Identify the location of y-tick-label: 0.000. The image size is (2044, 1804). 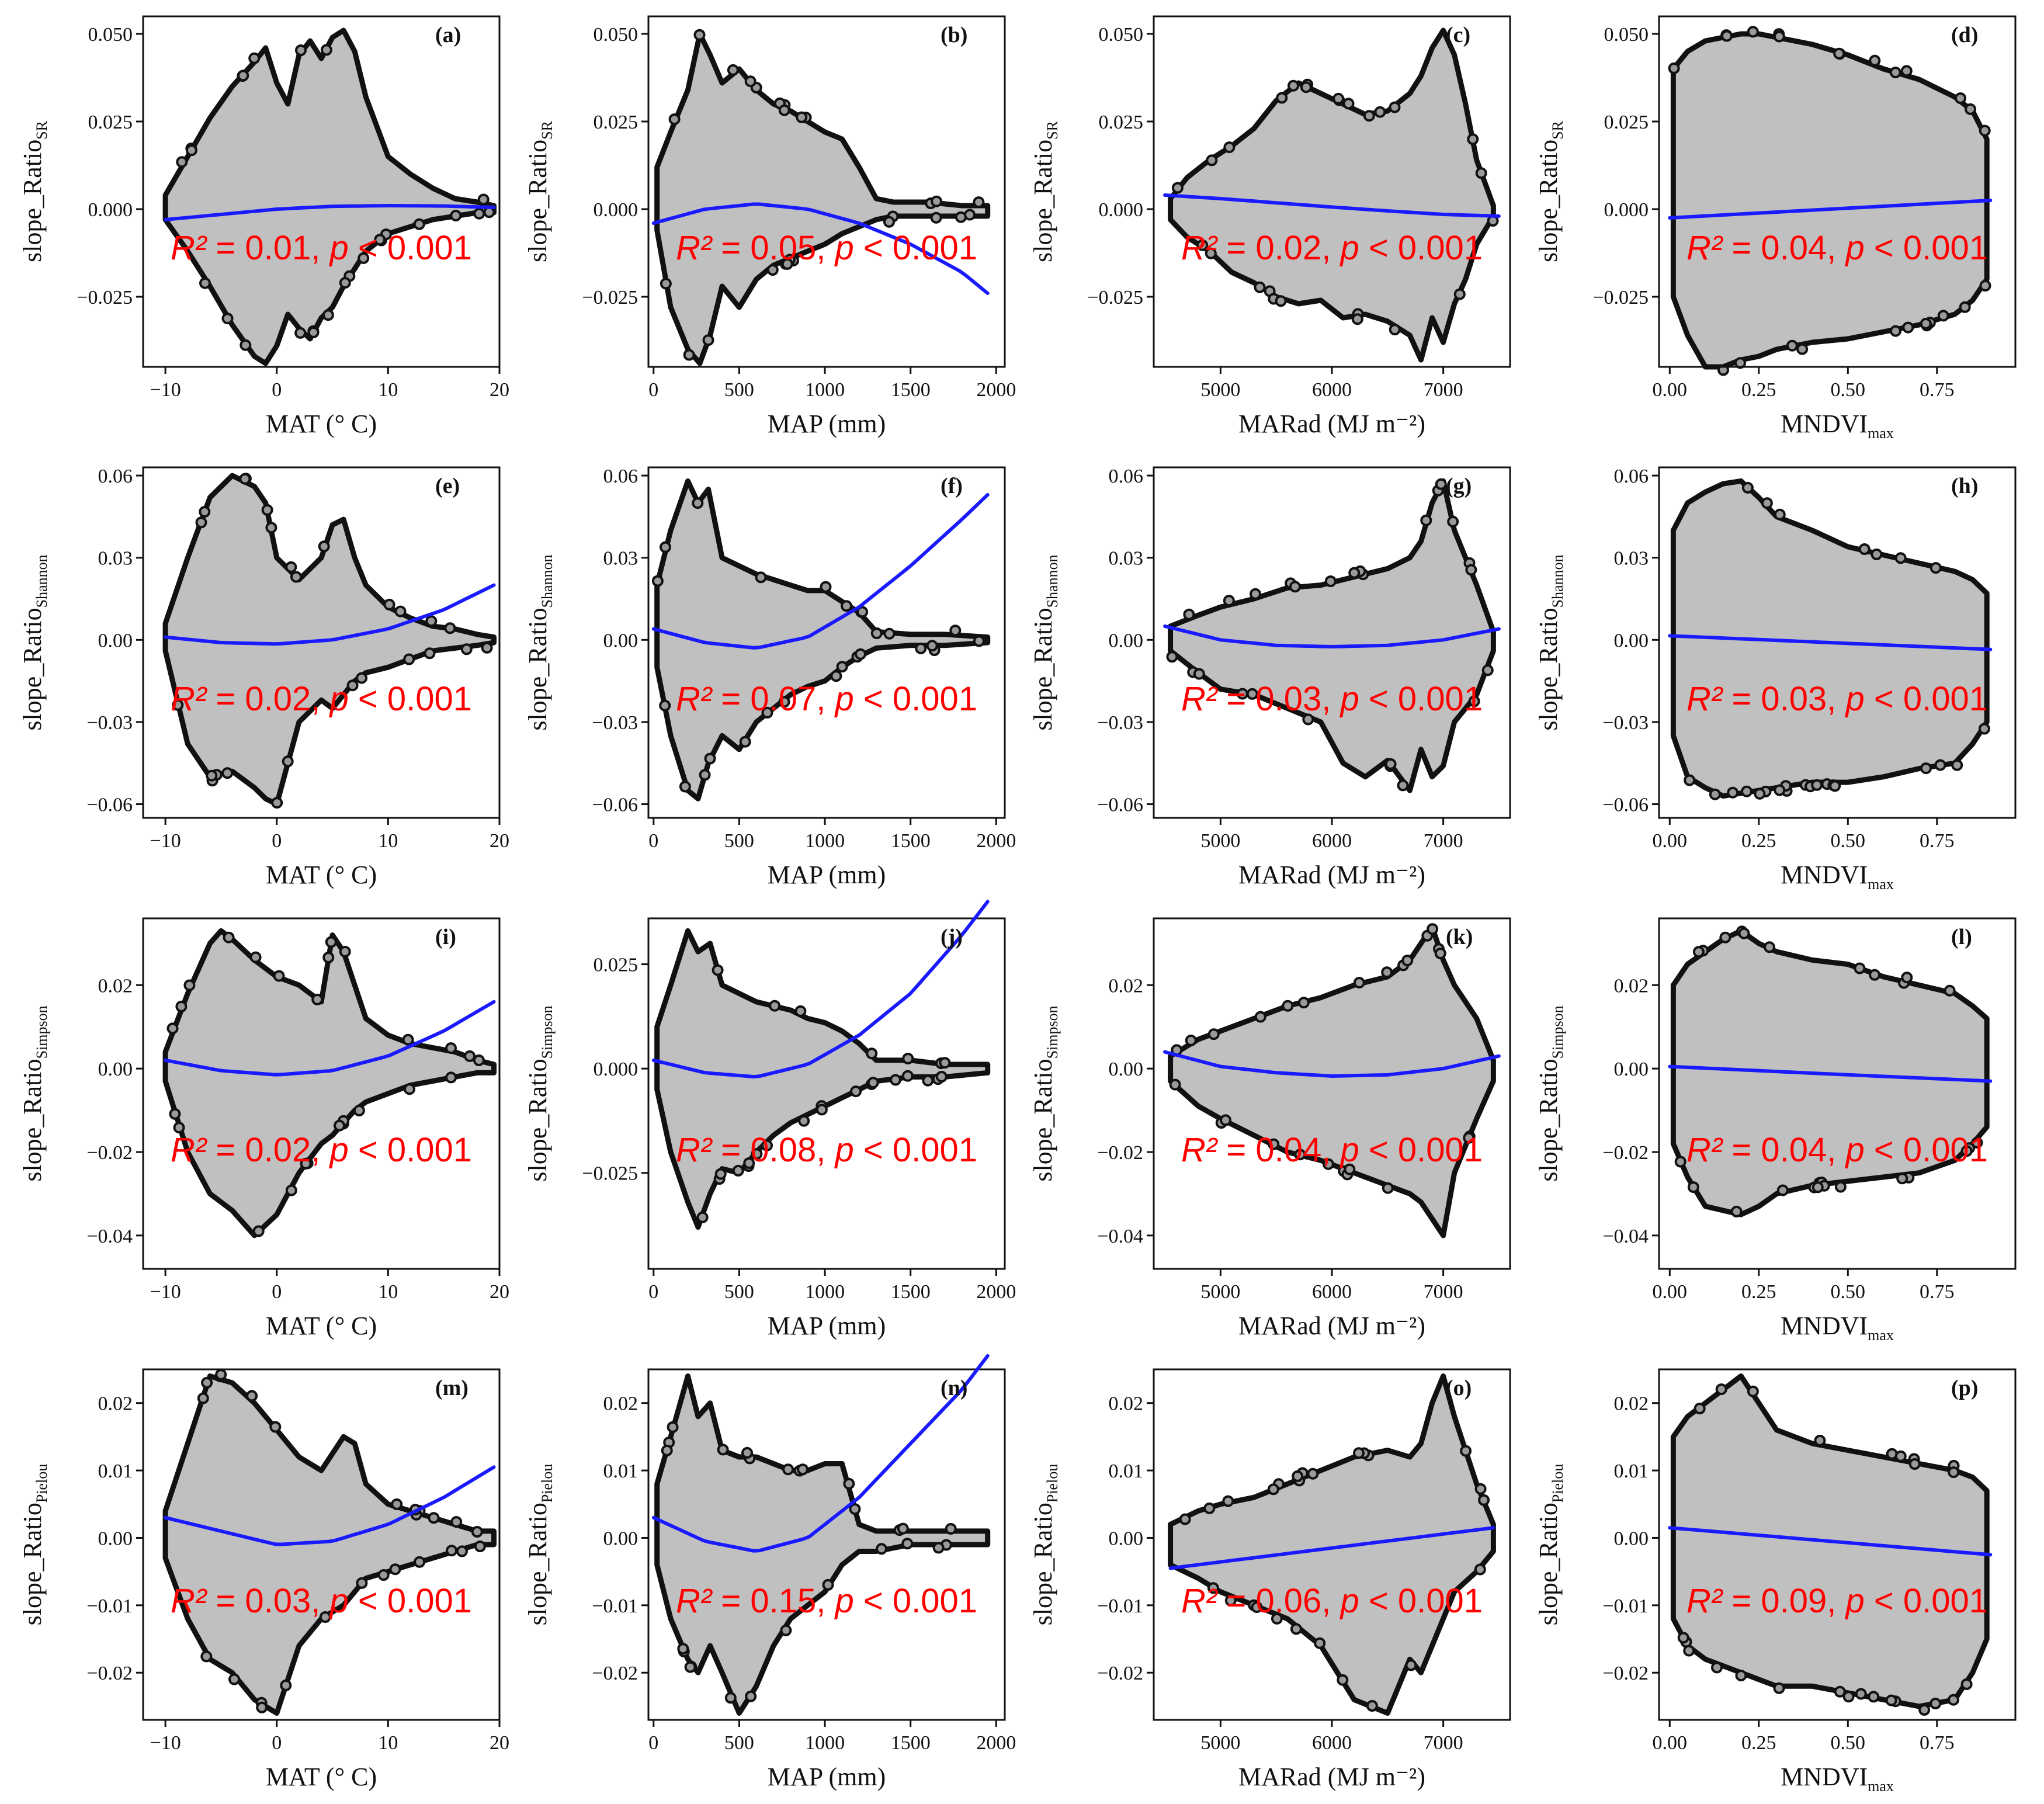
(1626, 210).